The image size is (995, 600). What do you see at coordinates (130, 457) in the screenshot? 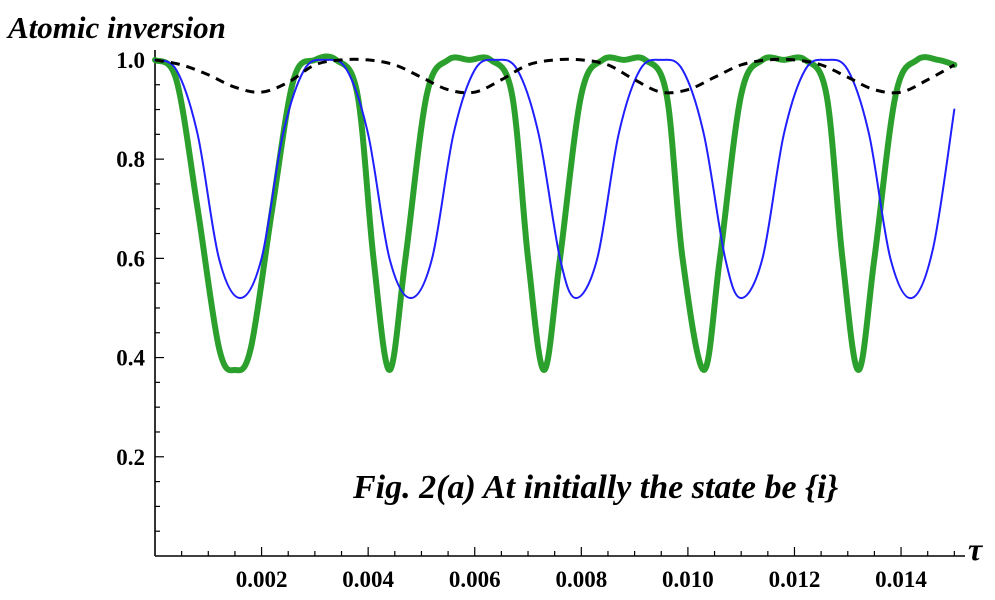
I see `y-tick-label: 0.2` at bounding box center [130, 457].